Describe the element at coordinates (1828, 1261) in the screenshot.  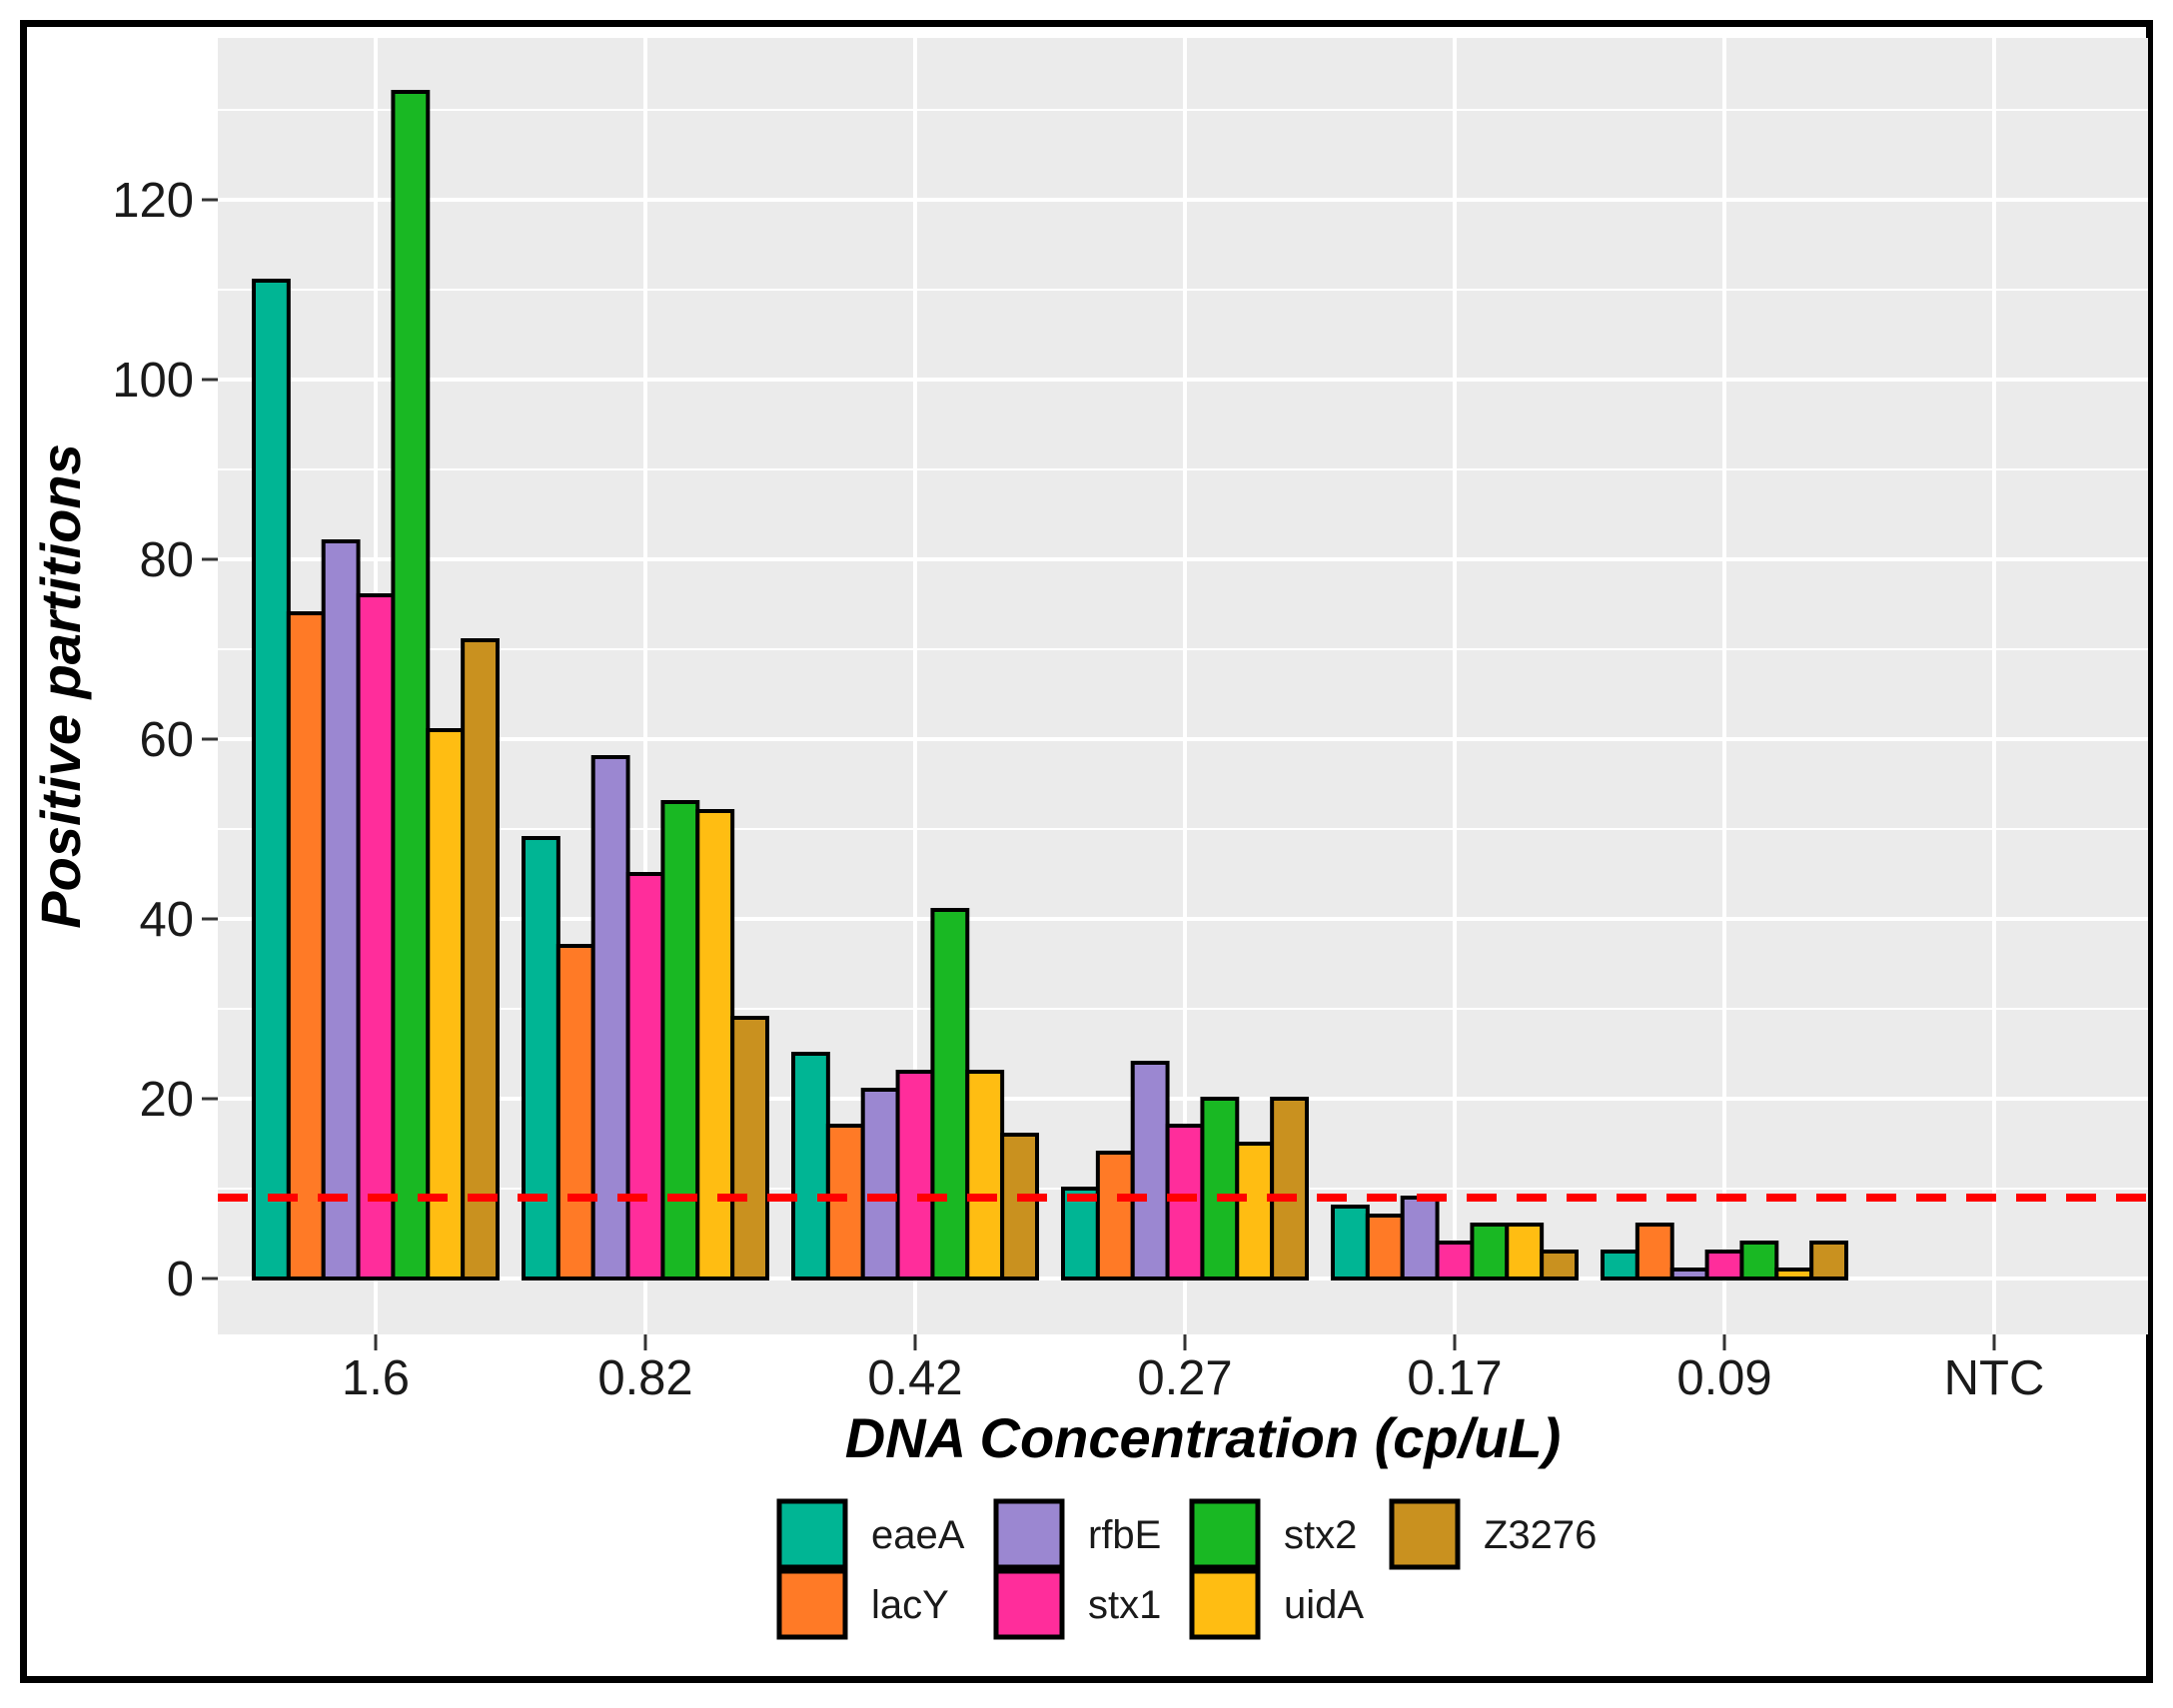
I see `bar-Z3276-0.09` at that location.